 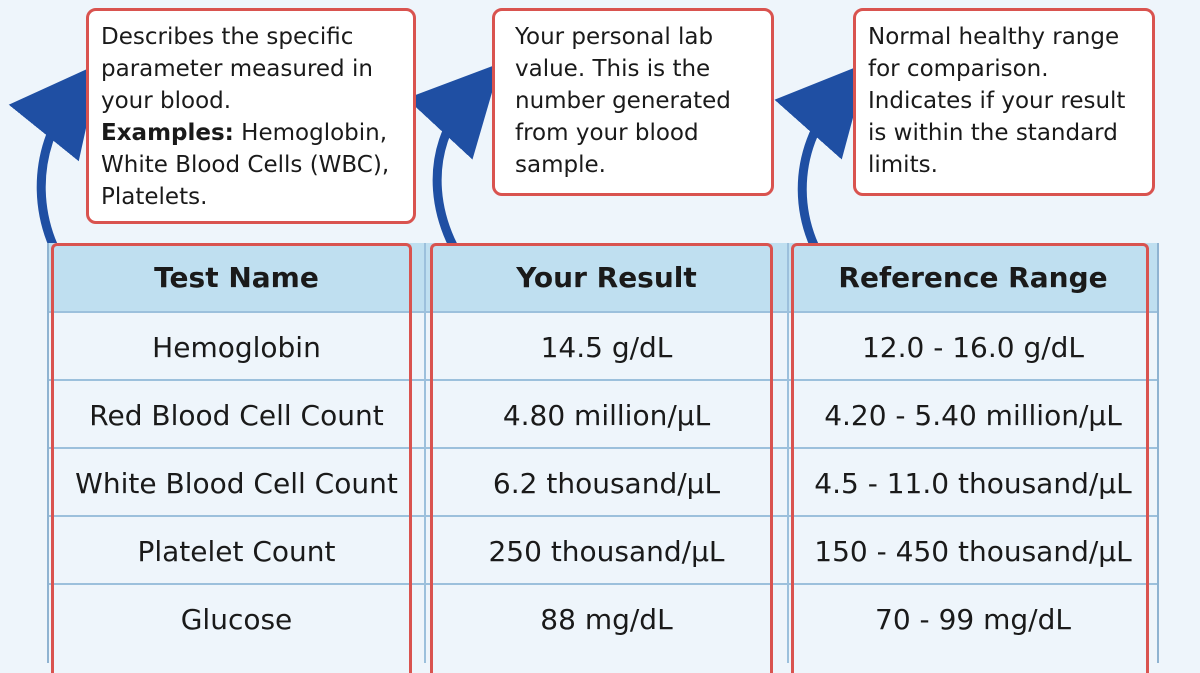 What do you see at coordinates (973, 619) in the screenshot?
I see `cell-reference-range: 70 - 99 mg/dL` at bounding box center [973, 619].